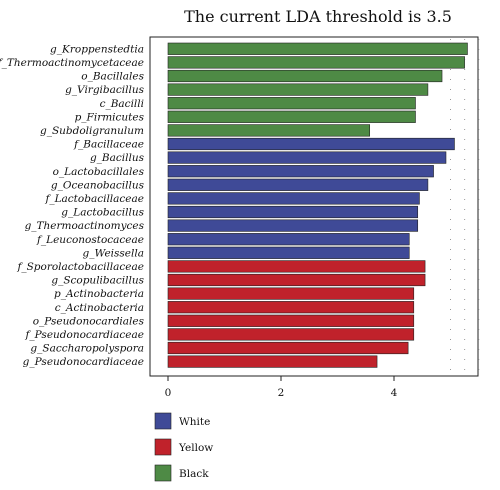 This screenshot has width=500, height=490. Describe the element at coordinates (102, 213) in the screenshot. I see `category-label: g_Lactobacillus` at that location.